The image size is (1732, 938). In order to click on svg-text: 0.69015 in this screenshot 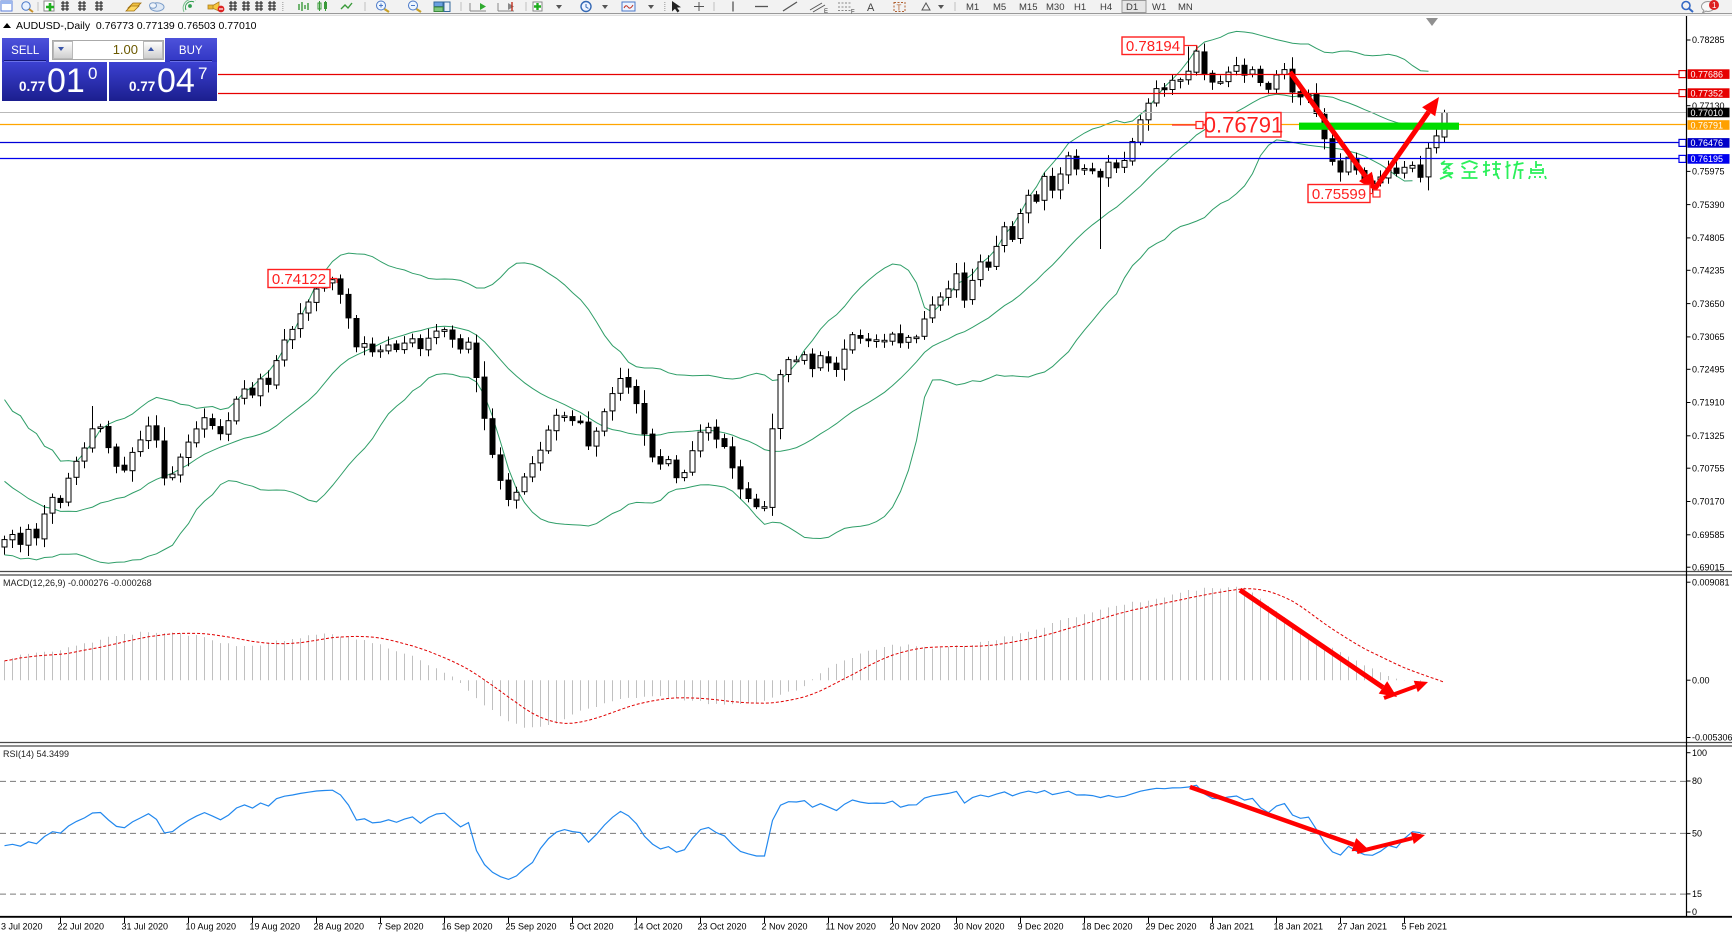, I will do `click(1708, 567)`.